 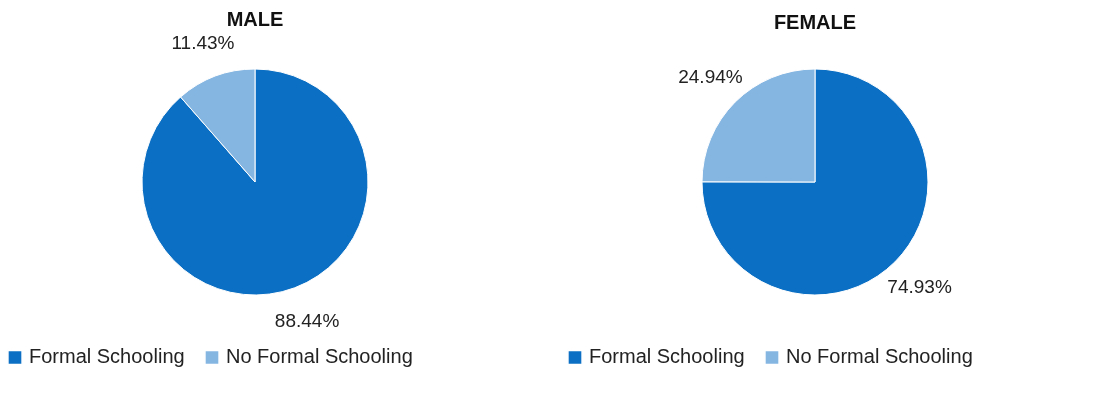 What do you see at coordinates (919, 286) in the screenshot?
I see `data-label: 74.93%` at bounding box center [919, 286].